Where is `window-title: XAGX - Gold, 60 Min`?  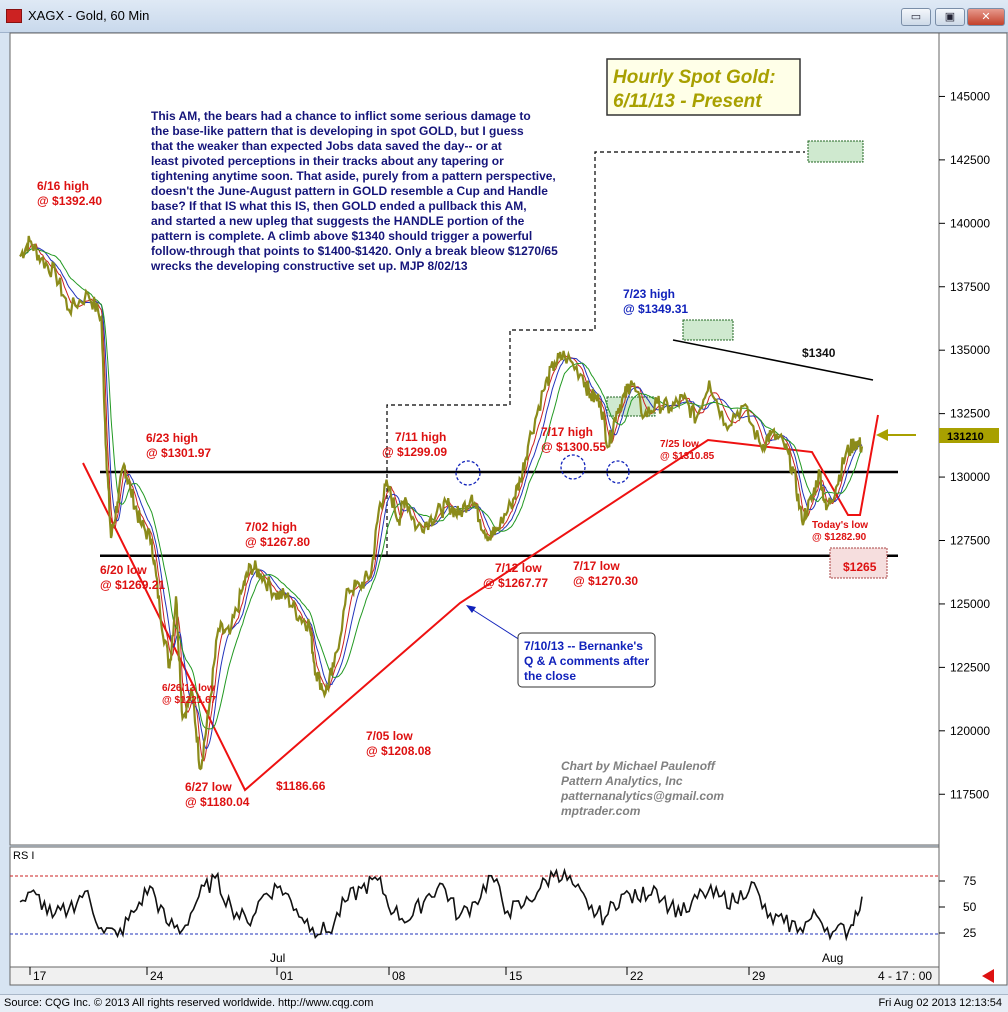 window-title: XAGX - Gold, 60 Min is located at coordinates (89, 15).